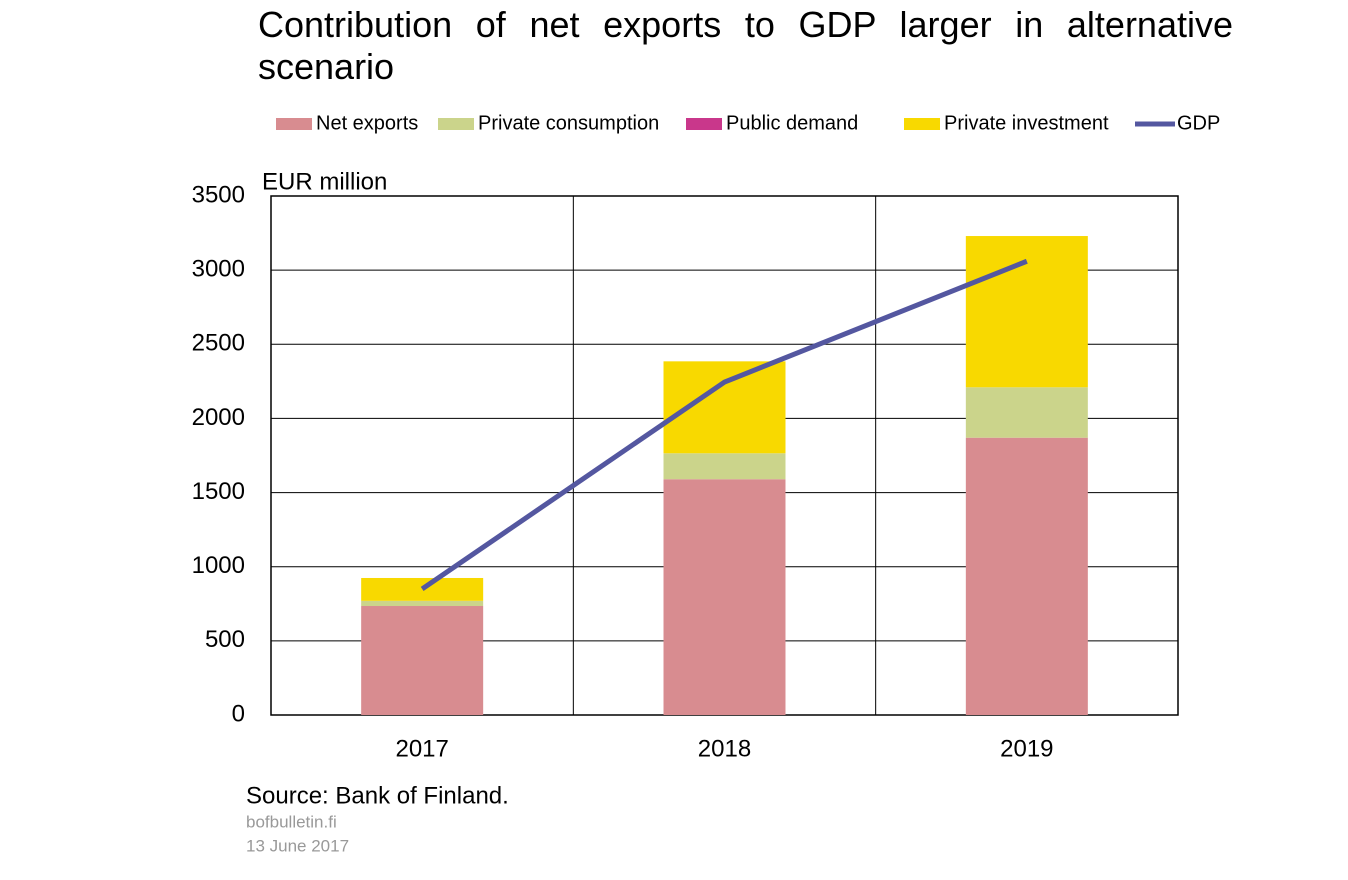  Describe the element at coordinates (724, 748) in the screenshot. I see `x-tick-label: 2018` at that location.